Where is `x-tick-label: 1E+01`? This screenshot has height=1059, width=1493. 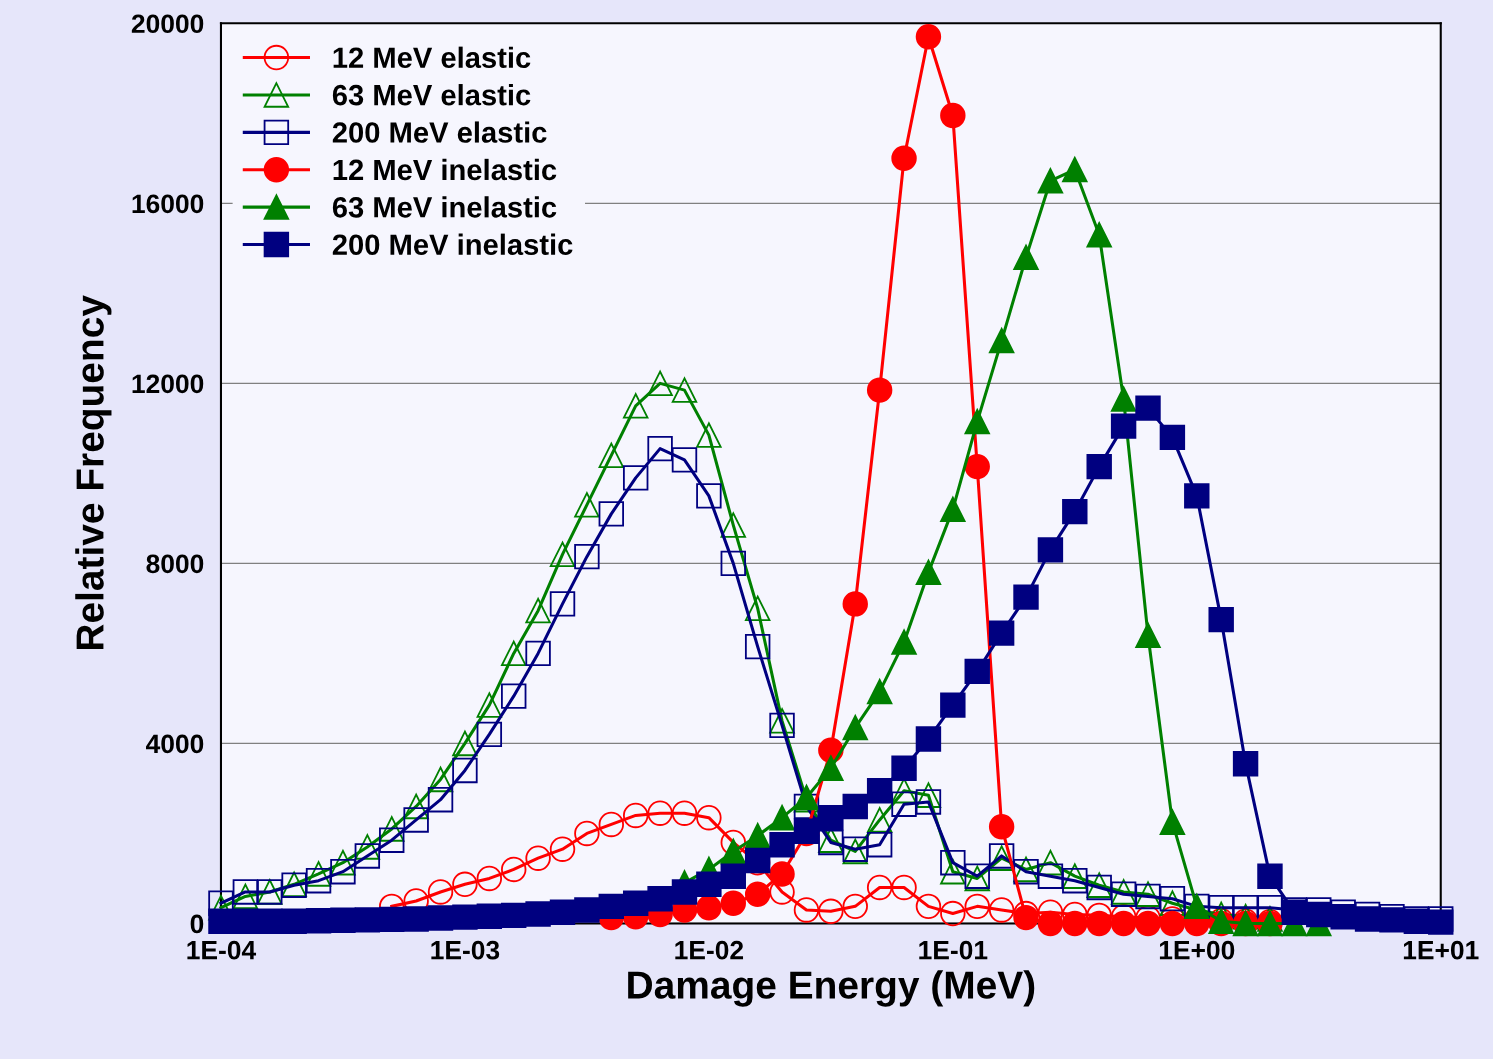
x-tick-label: 1E+01 is located at coordinates (1441, 950).